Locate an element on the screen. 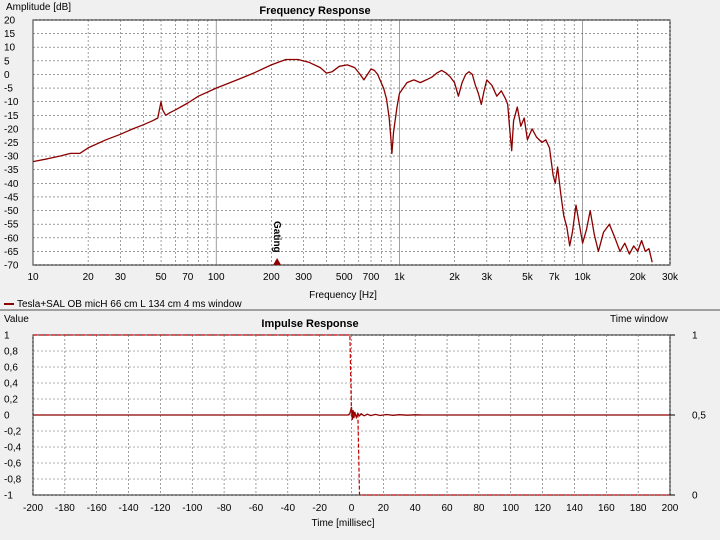  ir-x-tick-label: -160 is located at coordinates (97, 508).